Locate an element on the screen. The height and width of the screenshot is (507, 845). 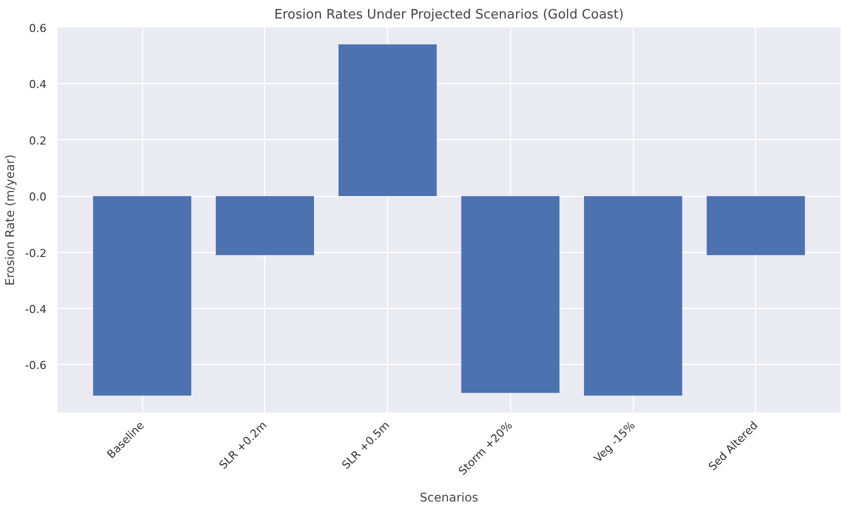
y-tick-label: -0.6 is located at coordinates (36, 365).